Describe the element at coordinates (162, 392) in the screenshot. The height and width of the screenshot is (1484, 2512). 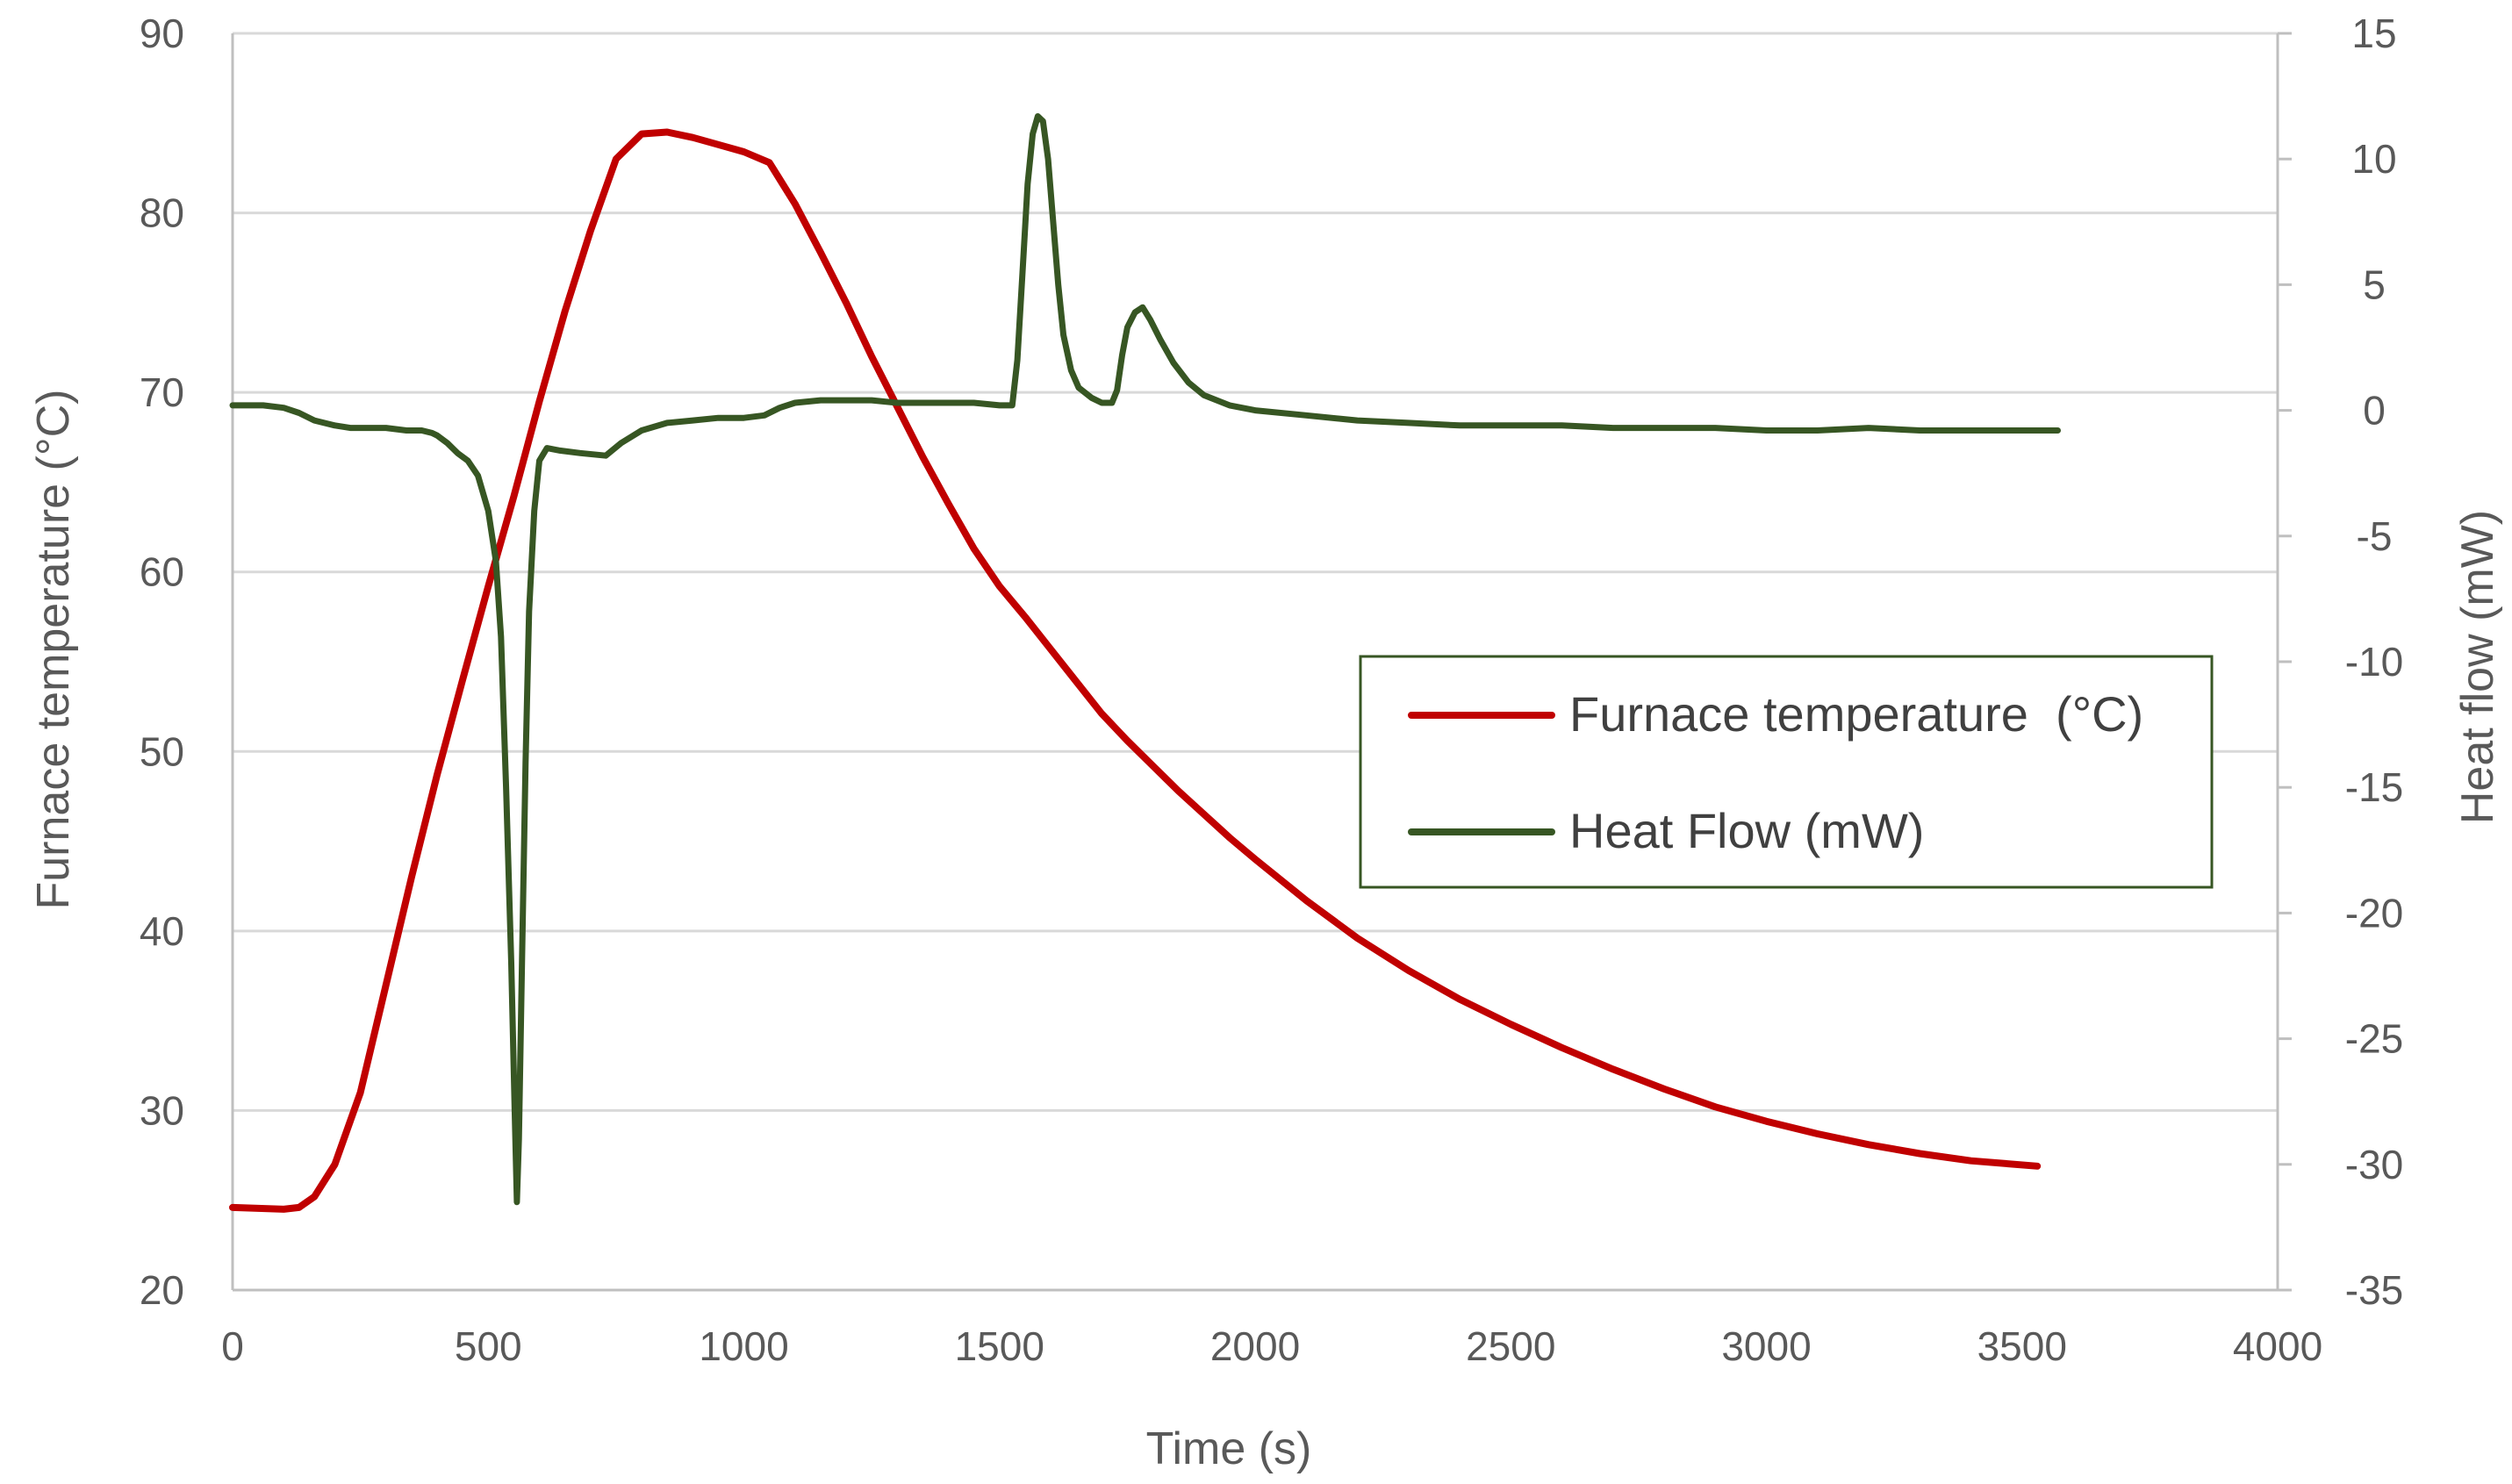
I see `left-y-tick-label: 70` at that location.